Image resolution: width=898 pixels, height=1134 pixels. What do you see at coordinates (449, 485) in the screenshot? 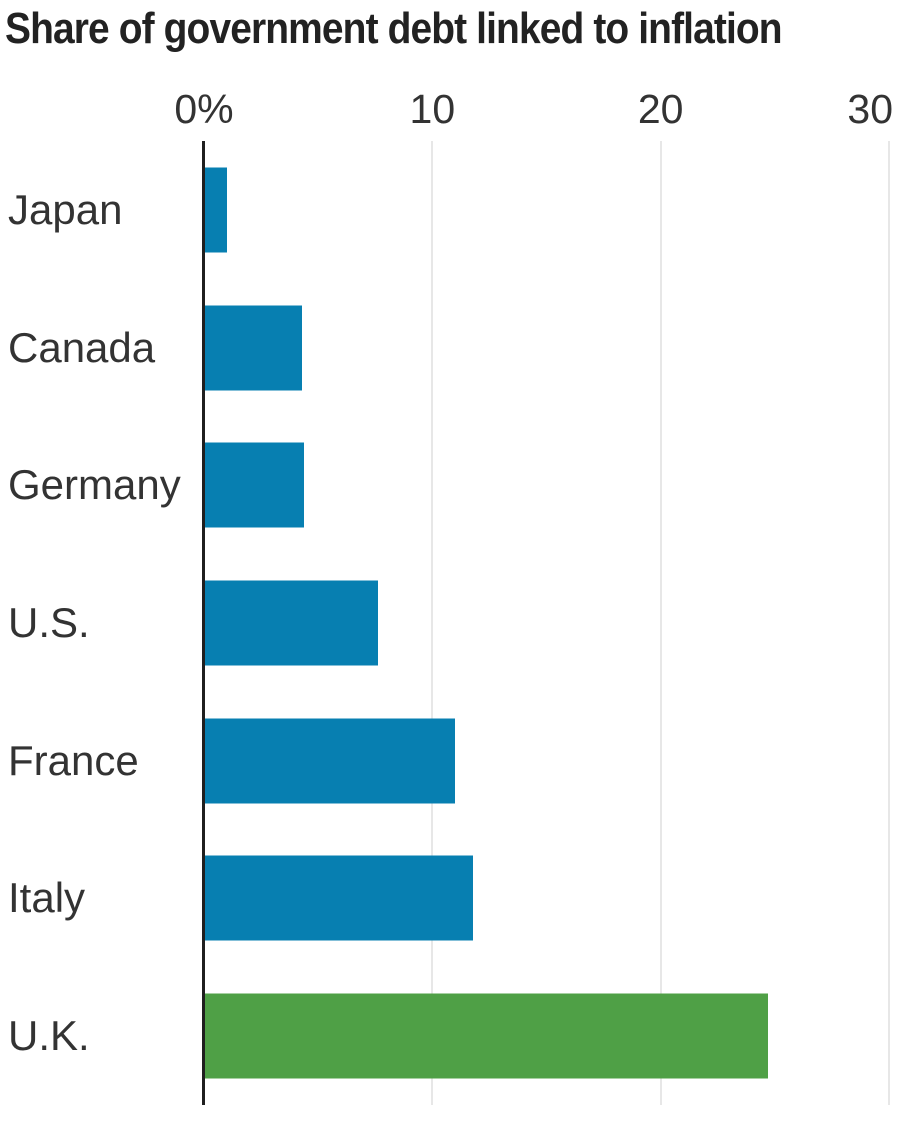
I see `bar-row: Germany` at bounding box center [449, 485].